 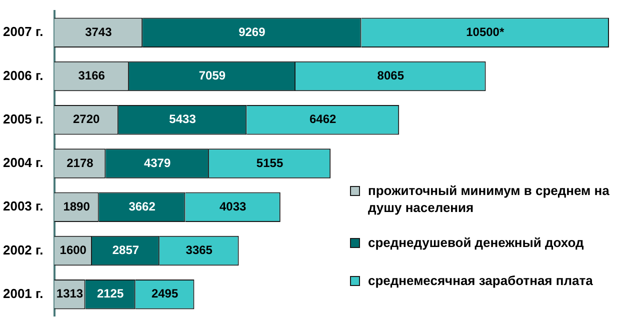 I want to click on data-label: 9269, so click(x=252, y=31).